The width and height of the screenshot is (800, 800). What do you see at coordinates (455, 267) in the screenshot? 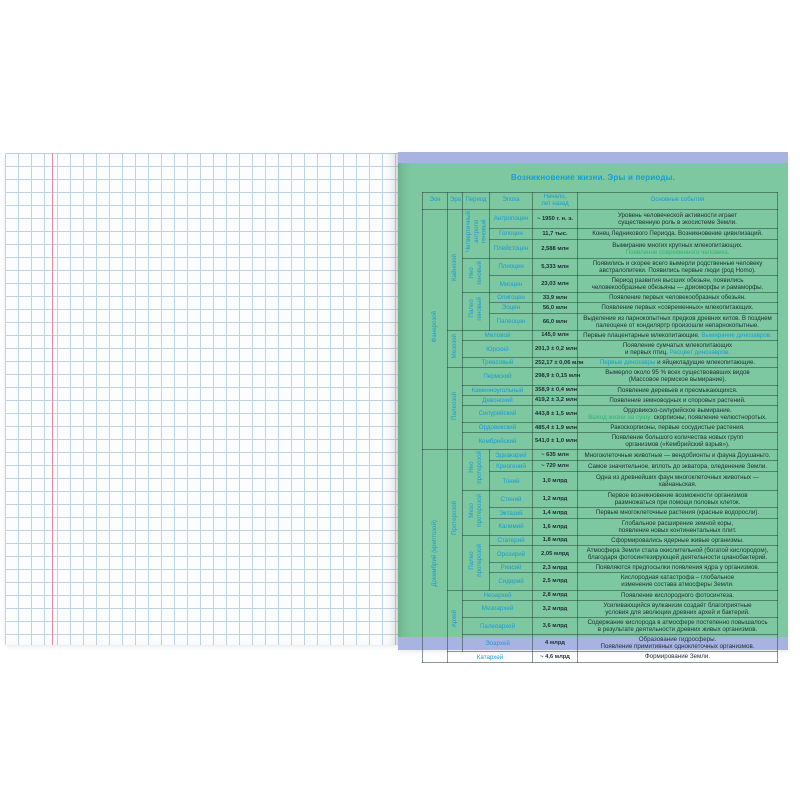
I see `era-label: Кайнозой` at bounding box center [455, 267].